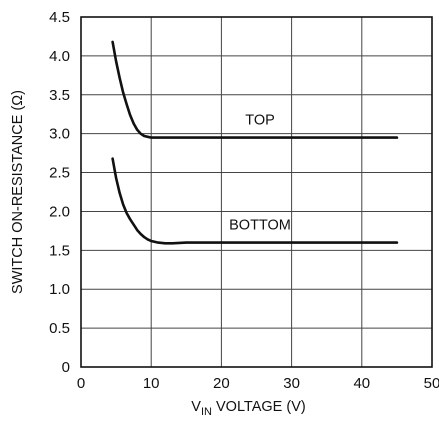  I want to click on x-axis-label-subscript: IN, so click(206, 412).